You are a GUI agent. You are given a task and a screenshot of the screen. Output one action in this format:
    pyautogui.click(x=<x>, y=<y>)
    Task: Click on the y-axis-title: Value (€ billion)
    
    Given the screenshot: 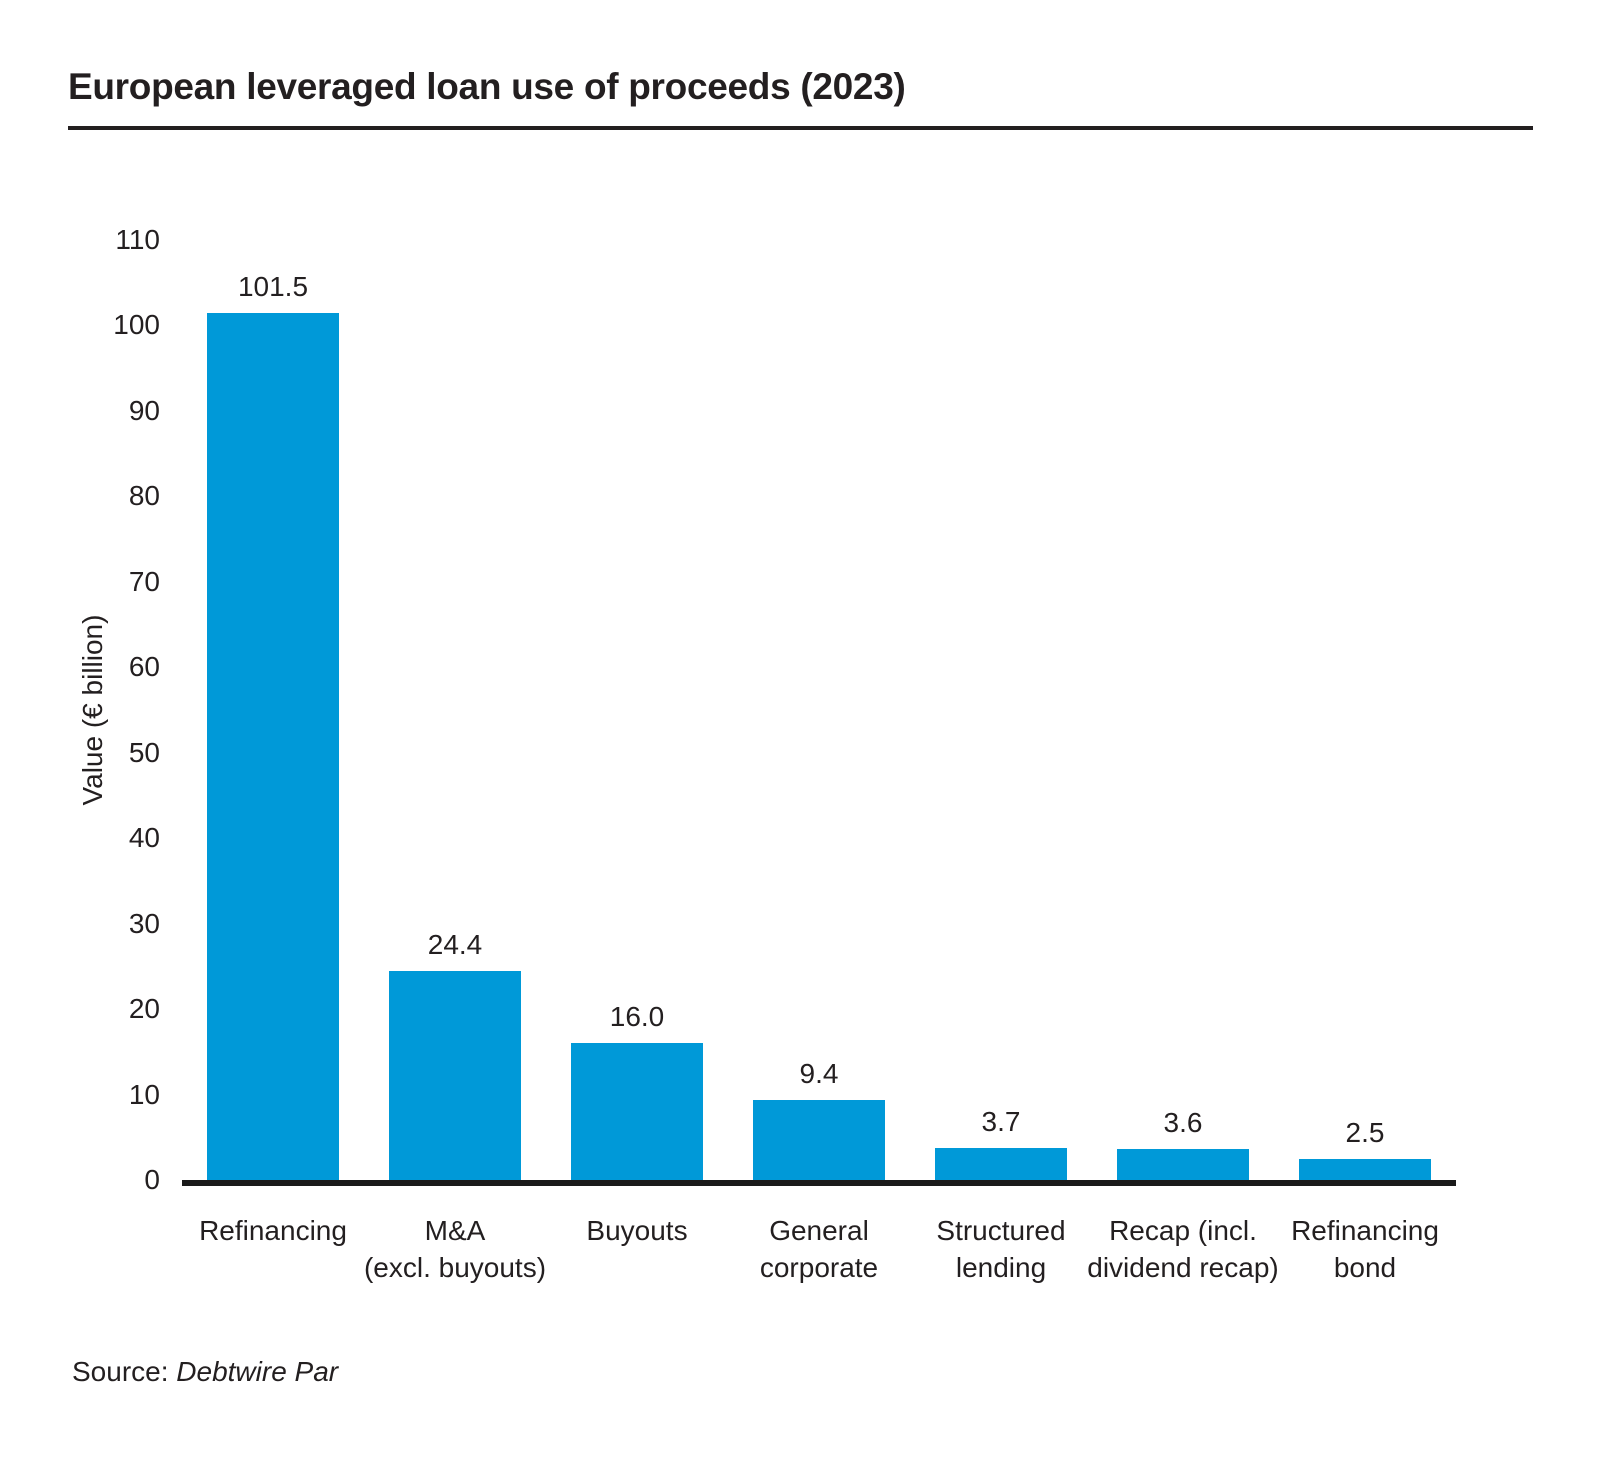 What is the action you would take?
    pyautogui.click(x=92, y=710)
    